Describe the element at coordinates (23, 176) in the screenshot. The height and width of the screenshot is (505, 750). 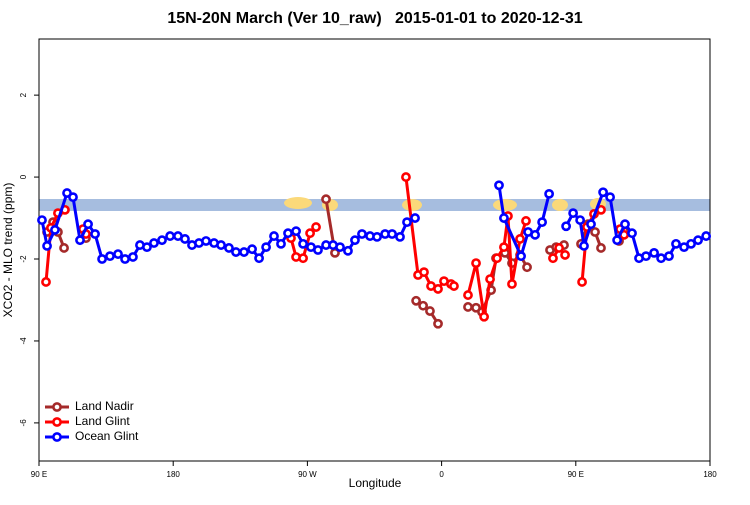
I see `y-tick-label: 0` at that location.